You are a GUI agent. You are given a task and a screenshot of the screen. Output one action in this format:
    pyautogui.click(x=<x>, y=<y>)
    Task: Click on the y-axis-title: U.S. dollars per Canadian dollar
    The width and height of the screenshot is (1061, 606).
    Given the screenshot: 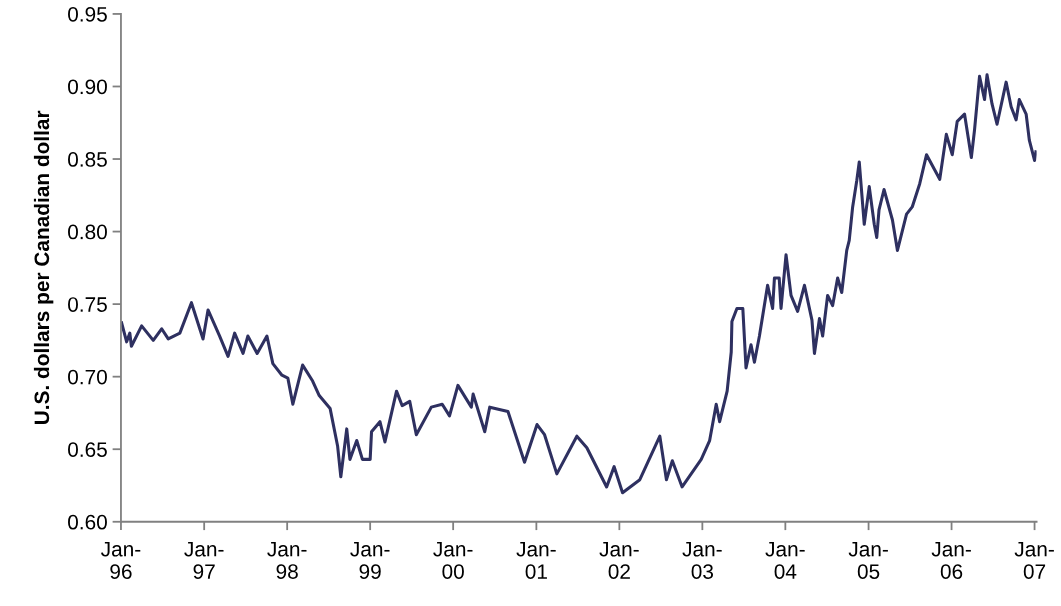 What is the action you would take?
    pyautogui.click(x=43, y=267)
    